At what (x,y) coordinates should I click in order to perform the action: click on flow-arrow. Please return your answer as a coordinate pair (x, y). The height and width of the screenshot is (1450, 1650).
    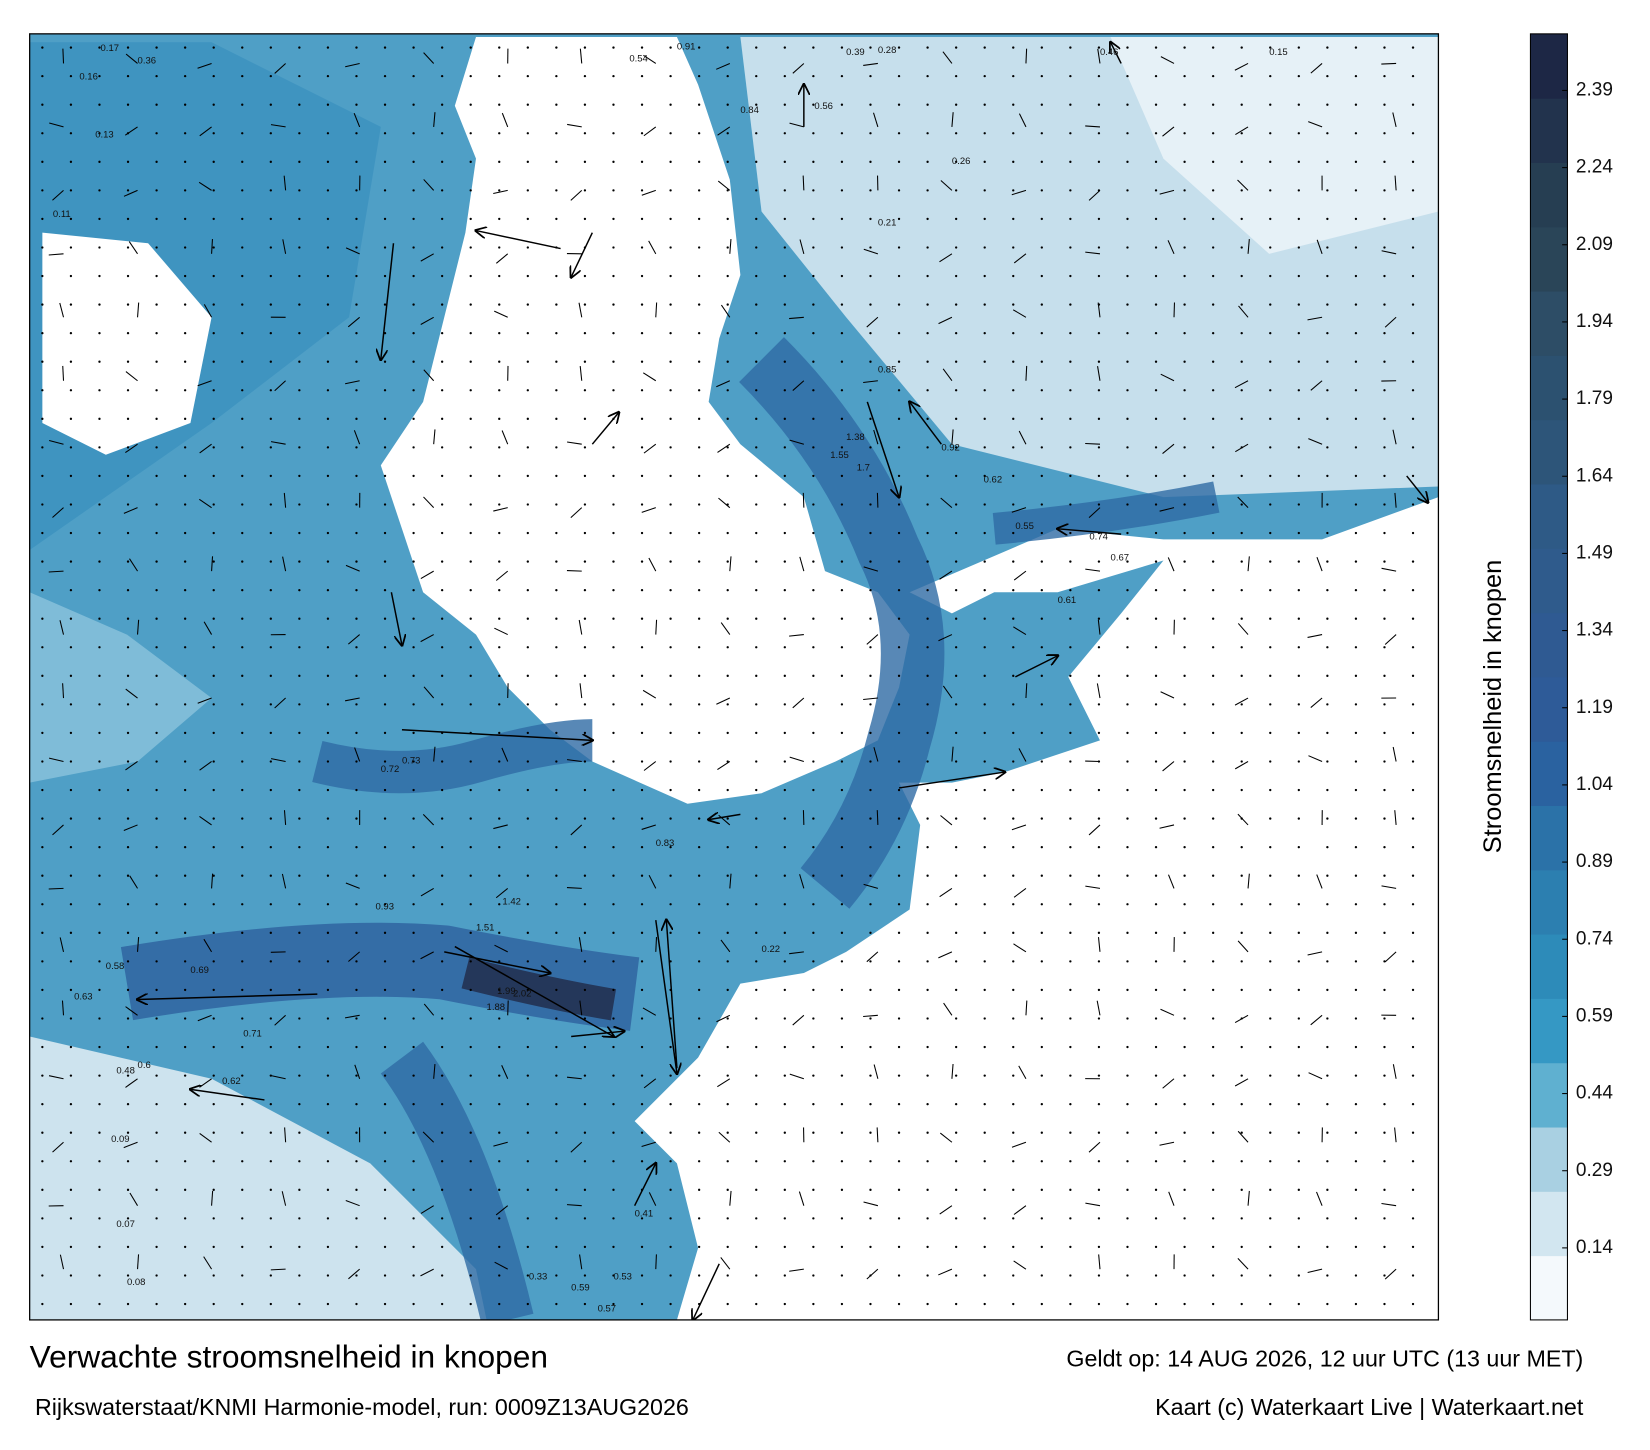
    Looking at the image, I should click on (672, 994).